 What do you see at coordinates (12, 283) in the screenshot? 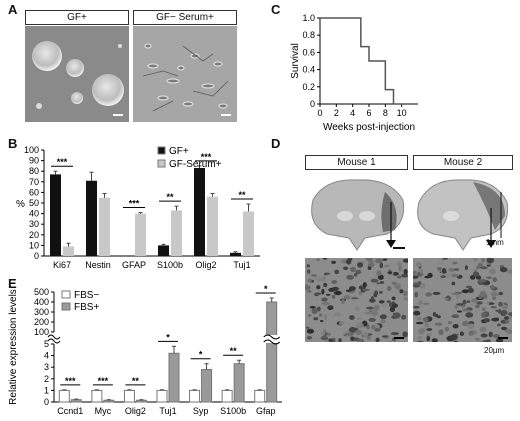
I see `panel-label-e: E` at bounding box center [12, 283].